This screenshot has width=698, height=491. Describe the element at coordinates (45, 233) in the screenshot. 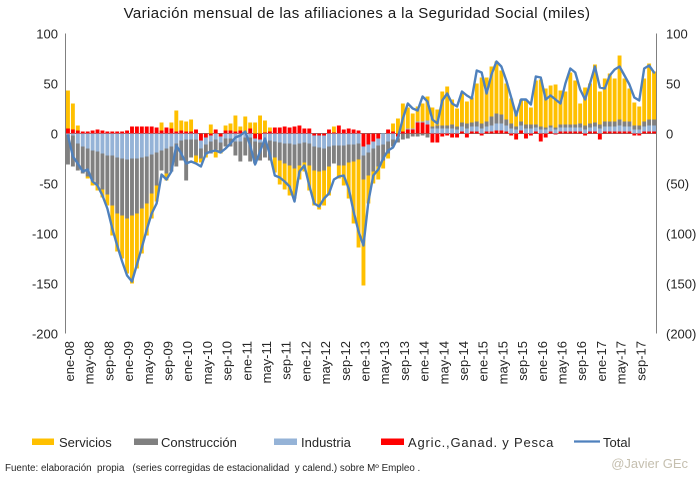

I see `svg-text: -100` at that location.